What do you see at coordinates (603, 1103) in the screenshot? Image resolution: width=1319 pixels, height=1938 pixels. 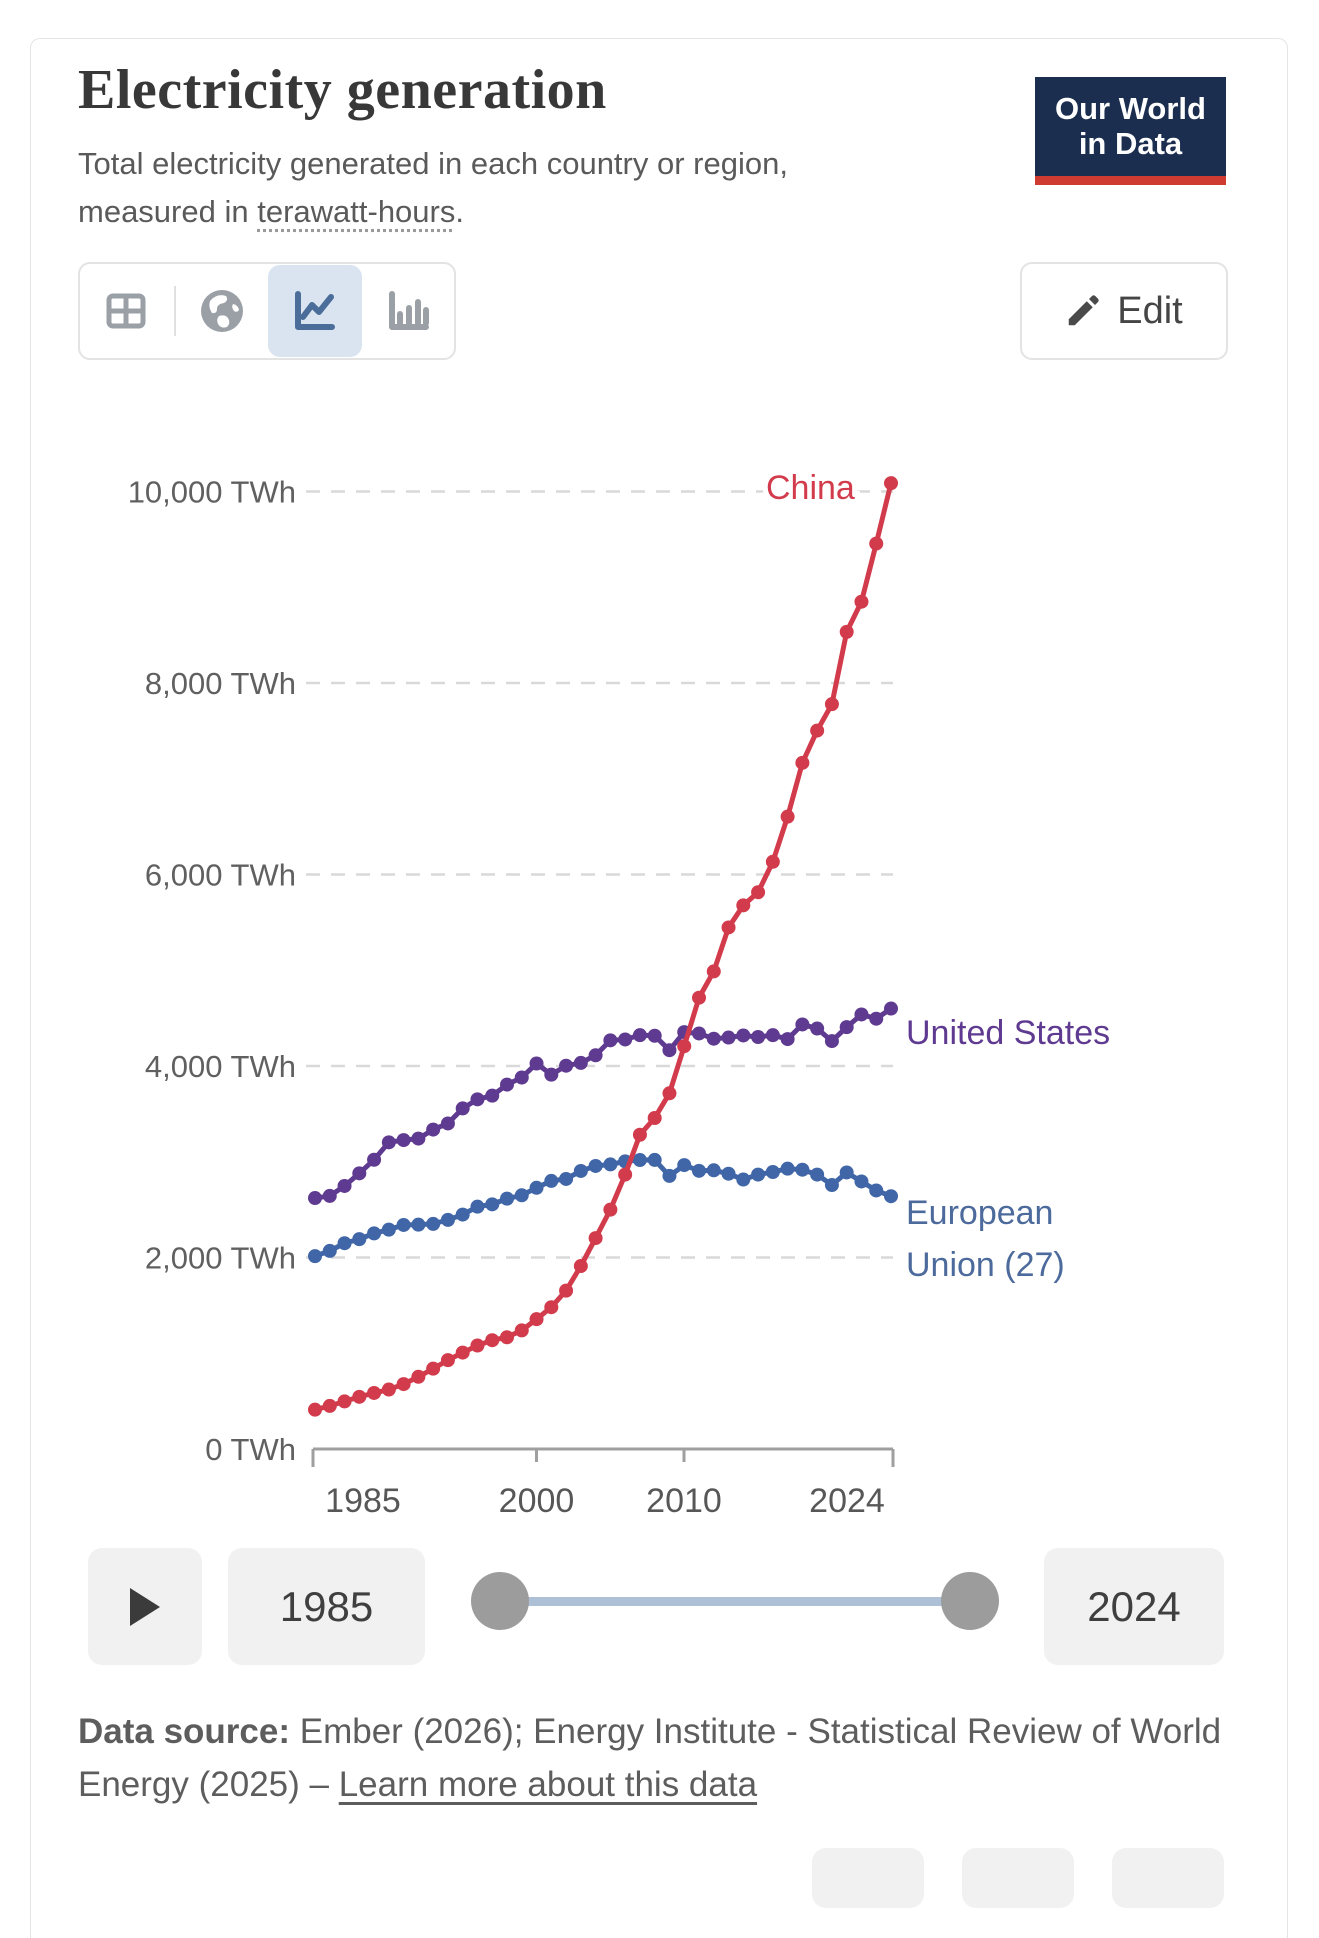 I see `series-line-united-states` at bounding box center [603, 1103].